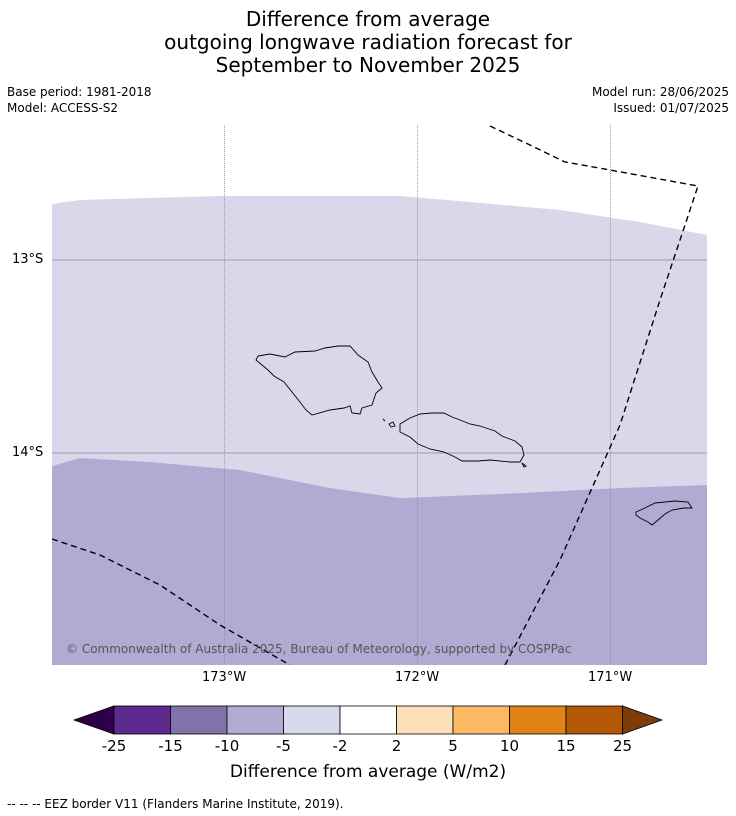 Image resolution: width=736 pixels, height=816 pixels. What do you see at coordinates (93, 720) in the screenshot?
I see `colorbar-arrow-low` at bounding box center [93, 720].